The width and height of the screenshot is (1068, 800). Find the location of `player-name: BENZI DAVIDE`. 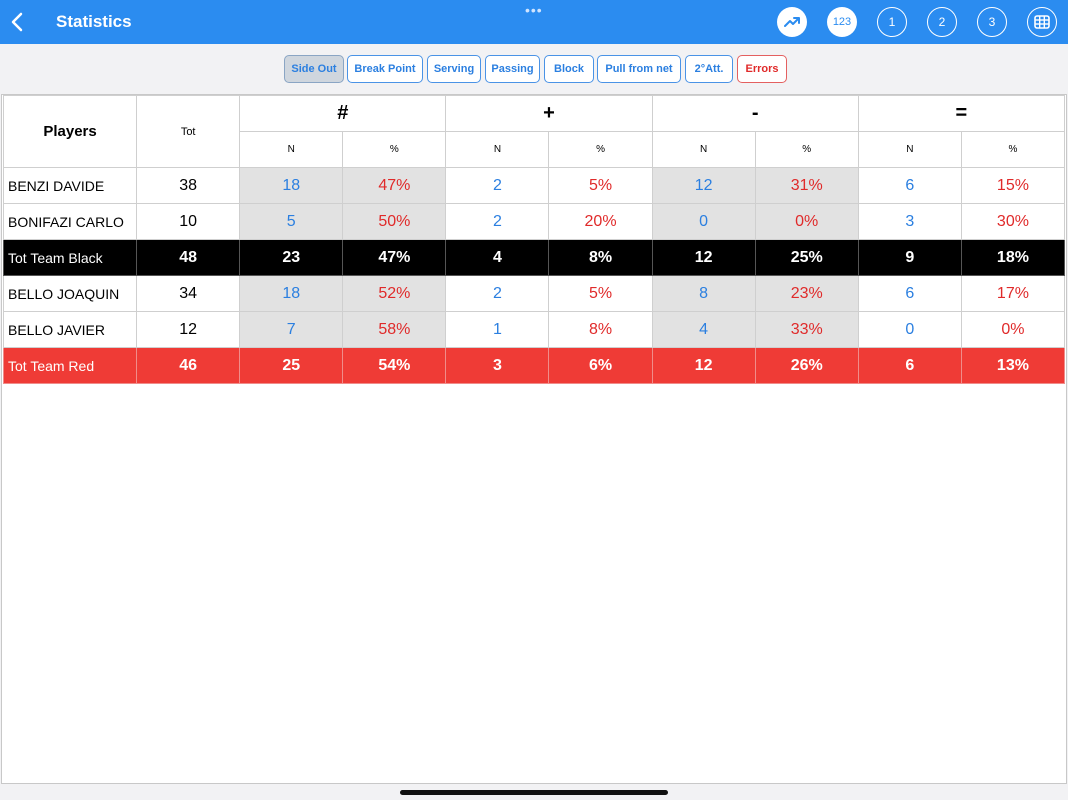

player-name: BENZI DAVIDE is located at coordinates (70, 185).